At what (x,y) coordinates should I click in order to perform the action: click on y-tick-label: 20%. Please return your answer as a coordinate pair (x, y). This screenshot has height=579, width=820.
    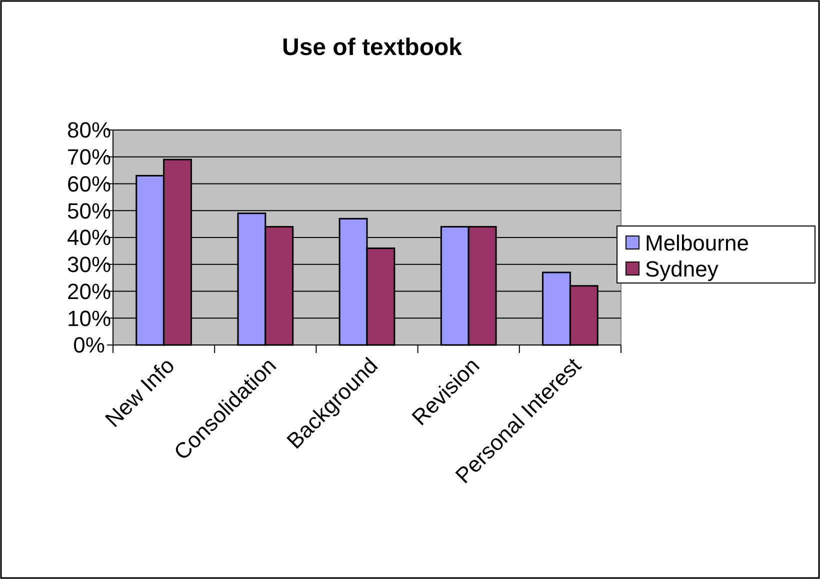
    Looking at the image, I should click on (89, 291).